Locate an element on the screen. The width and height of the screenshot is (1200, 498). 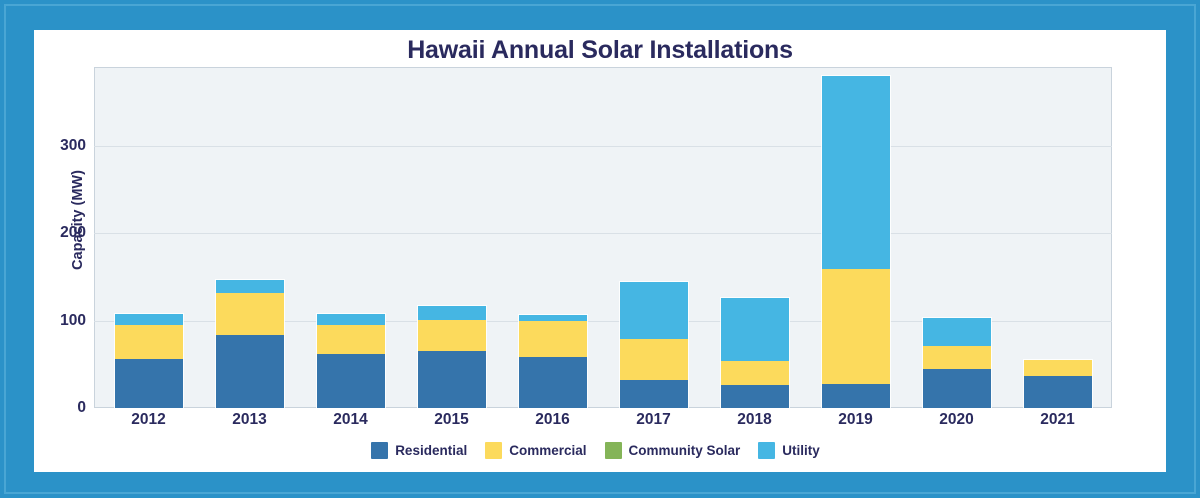
legend-item-utility: Utility is located at coordinates (789, 450).